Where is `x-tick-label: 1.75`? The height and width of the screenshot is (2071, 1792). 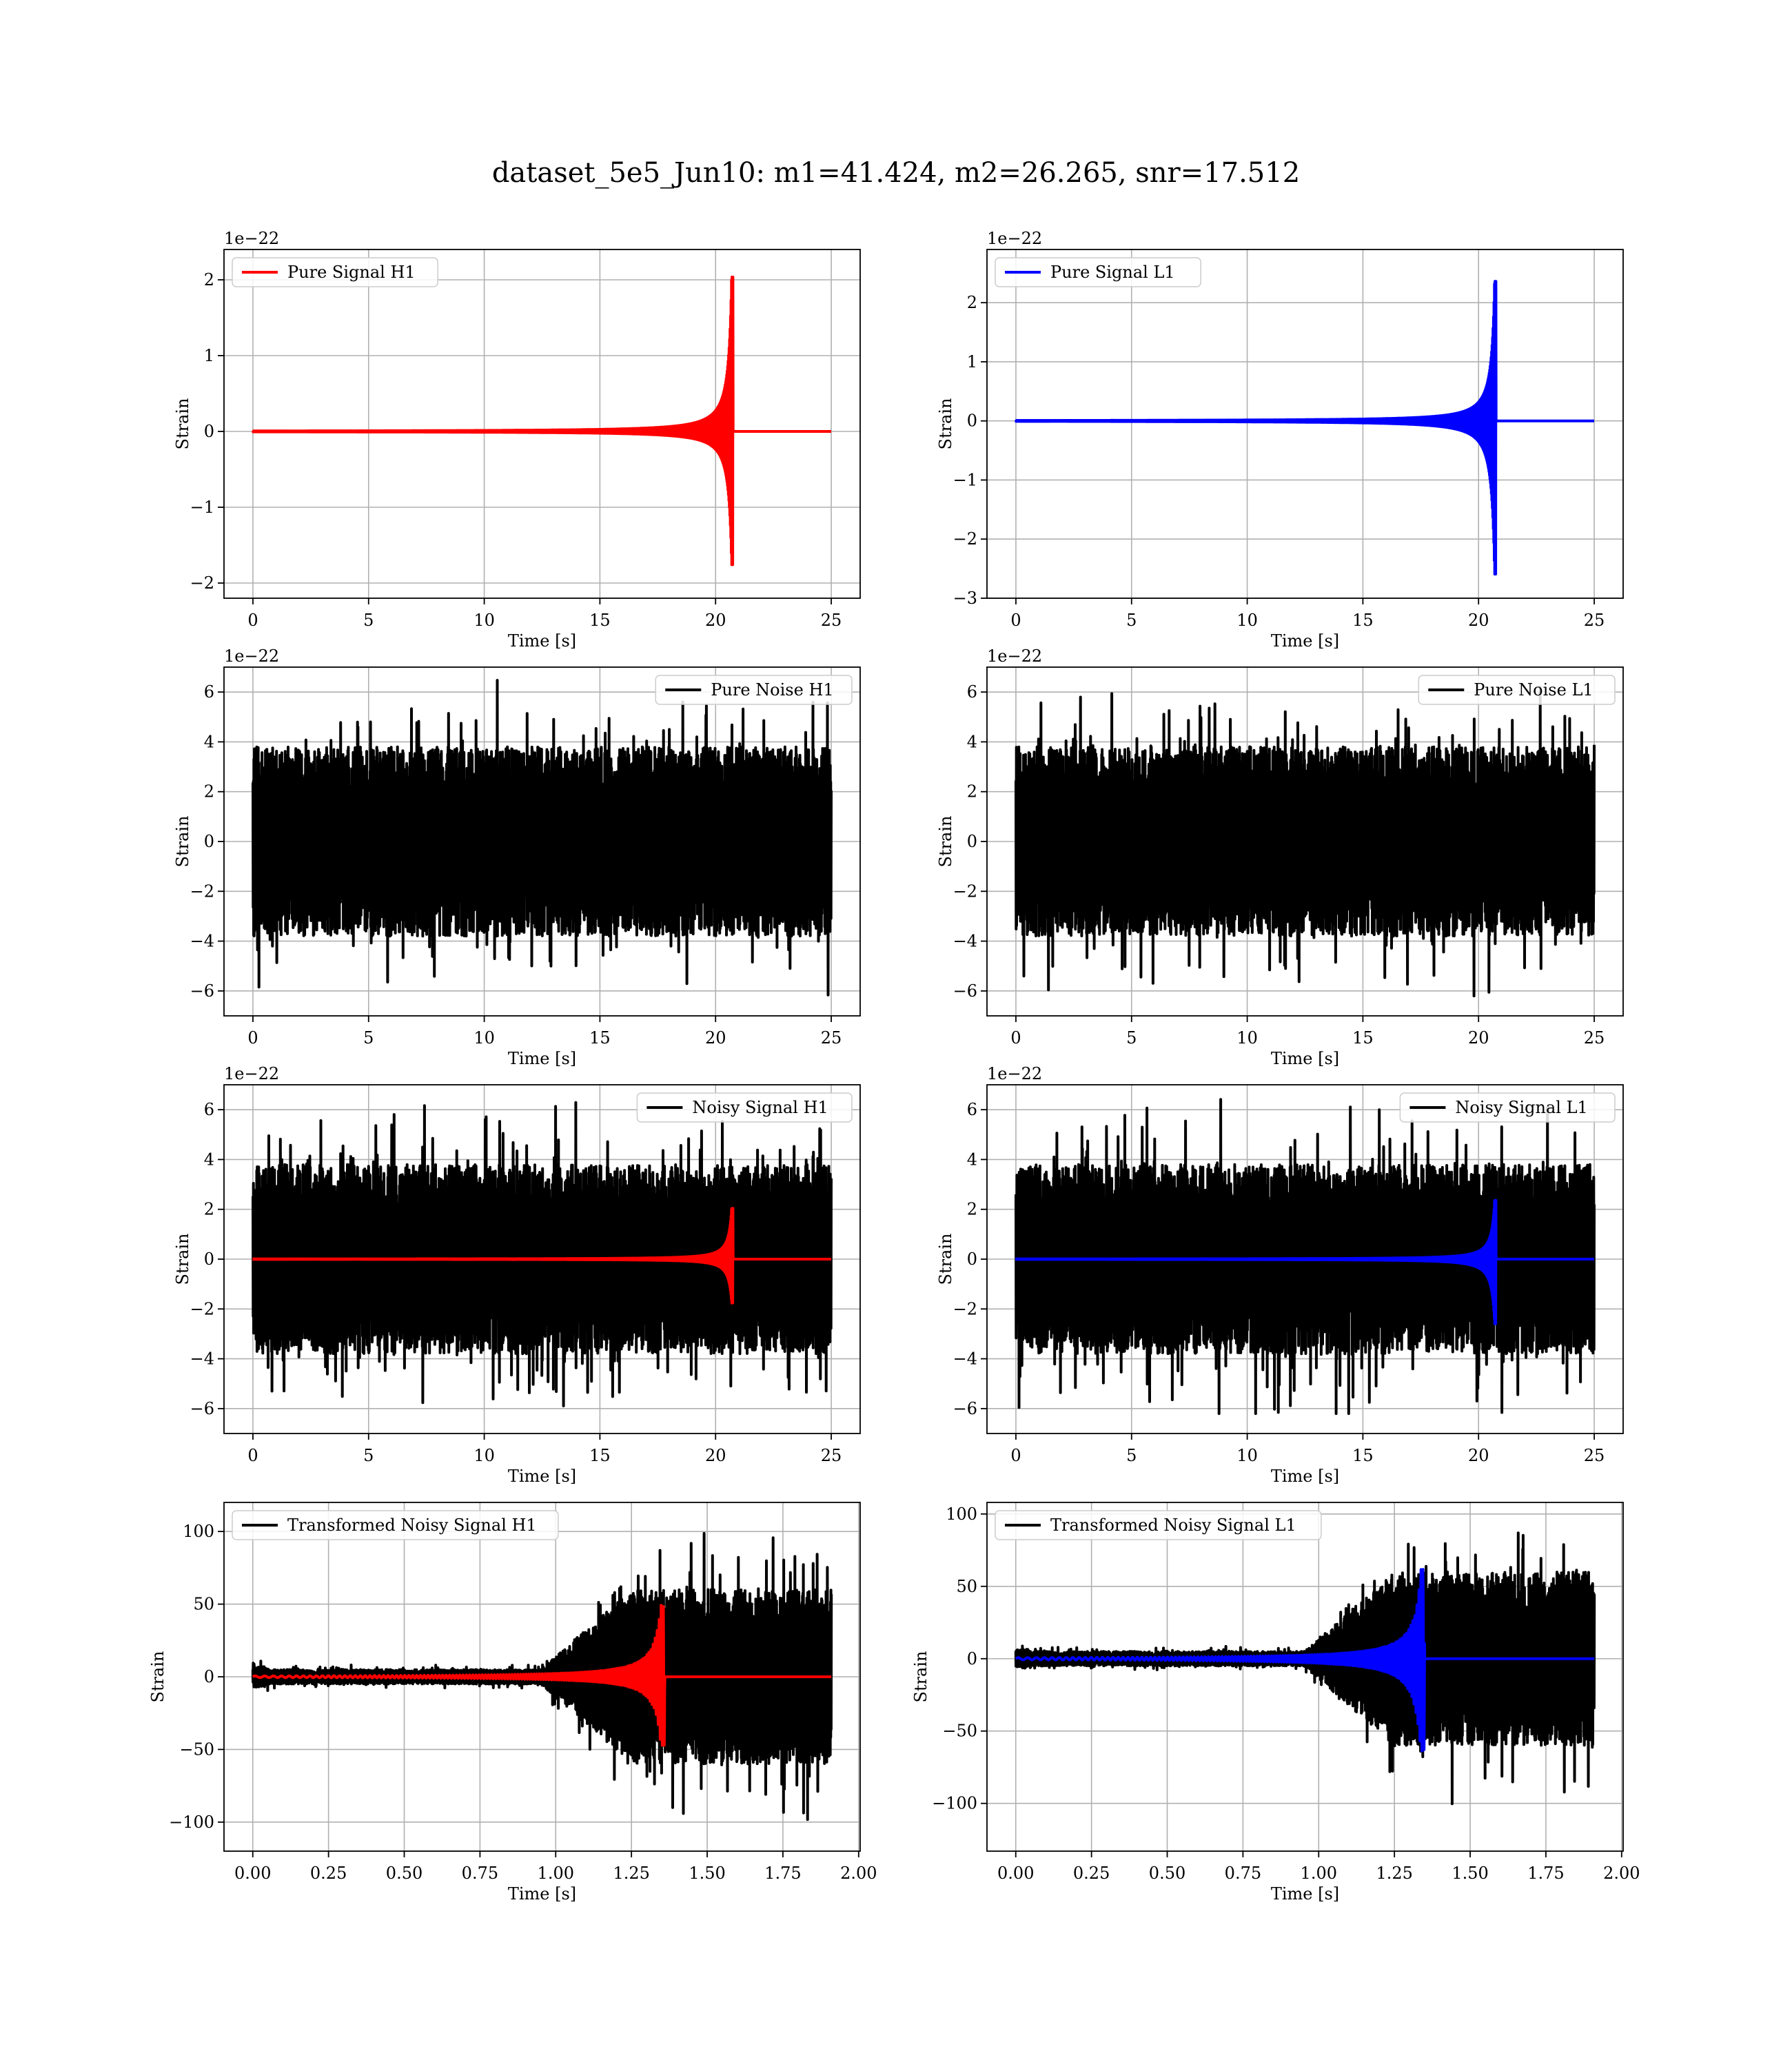 x-tick-label: 1.75 is located at coordinates (782, 1873).